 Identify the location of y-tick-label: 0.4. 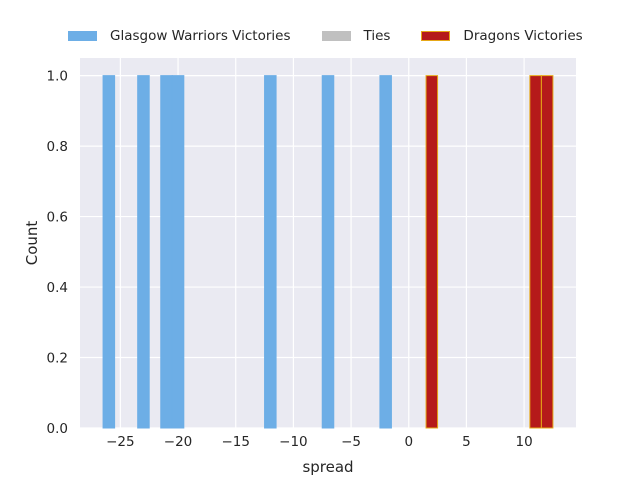
(57, 288).